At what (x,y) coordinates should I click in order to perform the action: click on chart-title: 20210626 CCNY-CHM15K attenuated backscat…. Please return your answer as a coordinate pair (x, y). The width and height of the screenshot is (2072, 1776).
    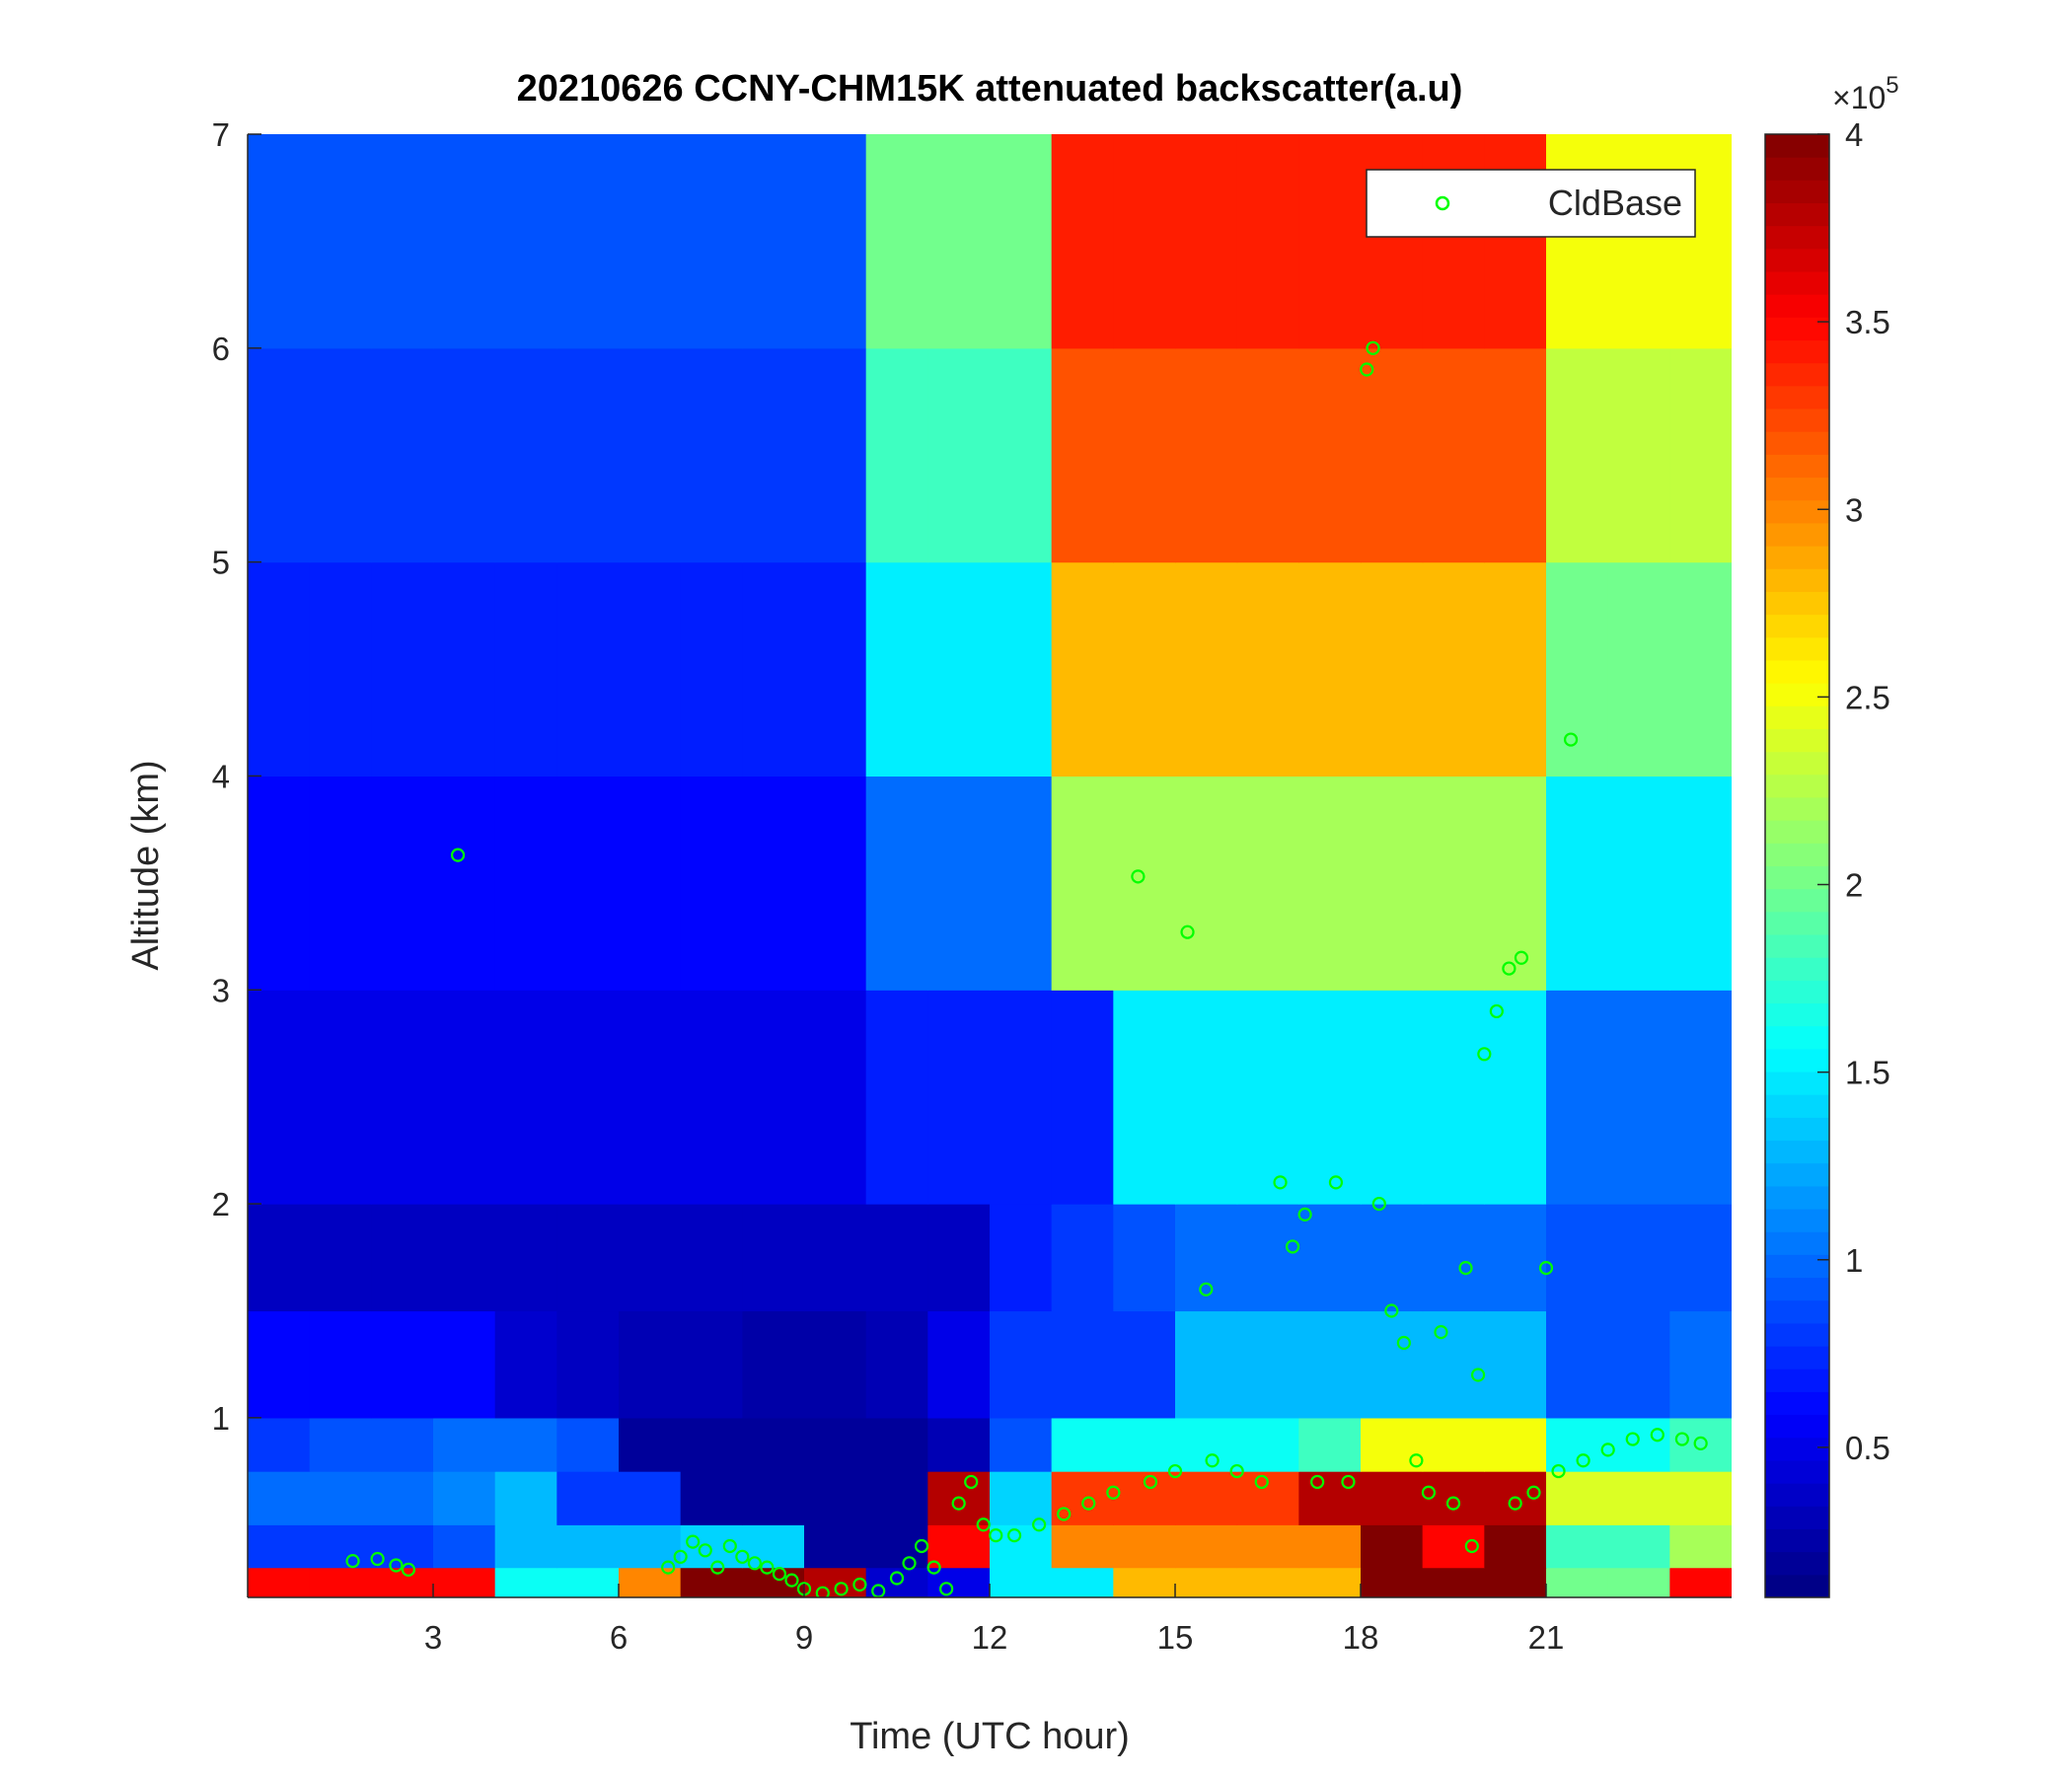
    Looking at the image, I should click on (990, 89).